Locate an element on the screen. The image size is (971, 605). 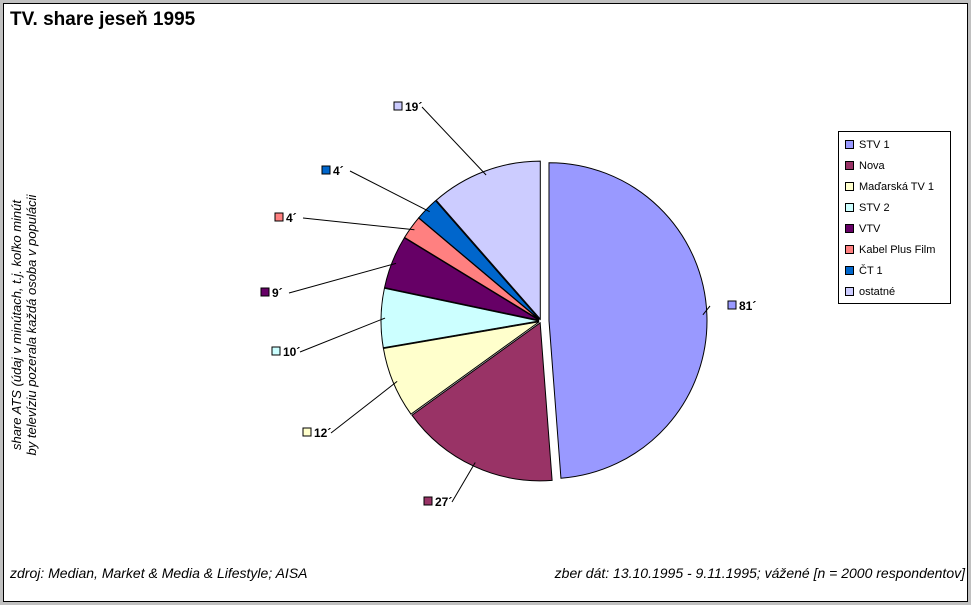
pie-slice-ostatne is located at coordinates (488, 240).